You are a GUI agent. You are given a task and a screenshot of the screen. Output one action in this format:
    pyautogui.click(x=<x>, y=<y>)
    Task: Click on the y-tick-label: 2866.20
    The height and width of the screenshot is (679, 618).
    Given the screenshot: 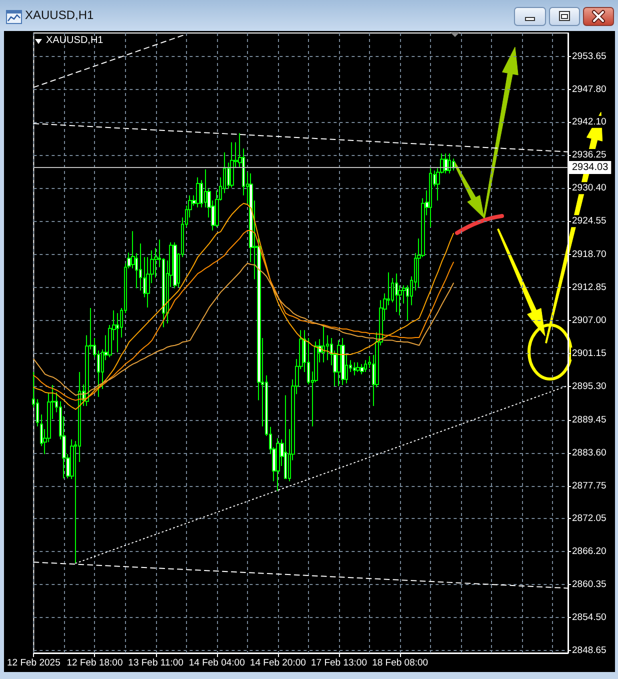 What is the action you would take?
    pyautogui.click(x=589, y=551)
    